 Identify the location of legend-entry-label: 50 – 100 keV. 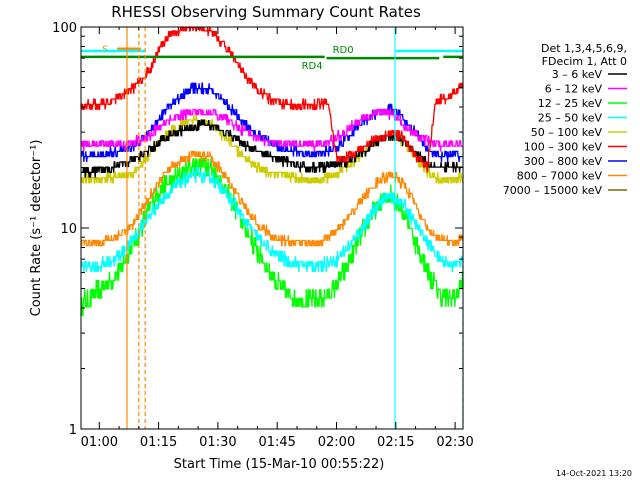
(567, 132).